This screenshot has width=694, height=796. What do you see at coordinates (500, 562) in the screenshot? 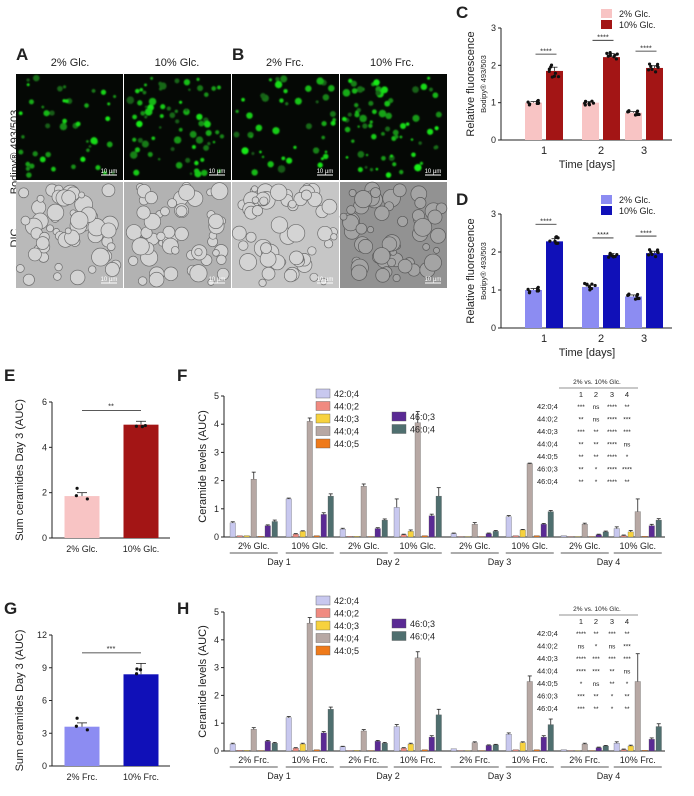
I see `day-label: Day 3` at bounding box center [500, 562].